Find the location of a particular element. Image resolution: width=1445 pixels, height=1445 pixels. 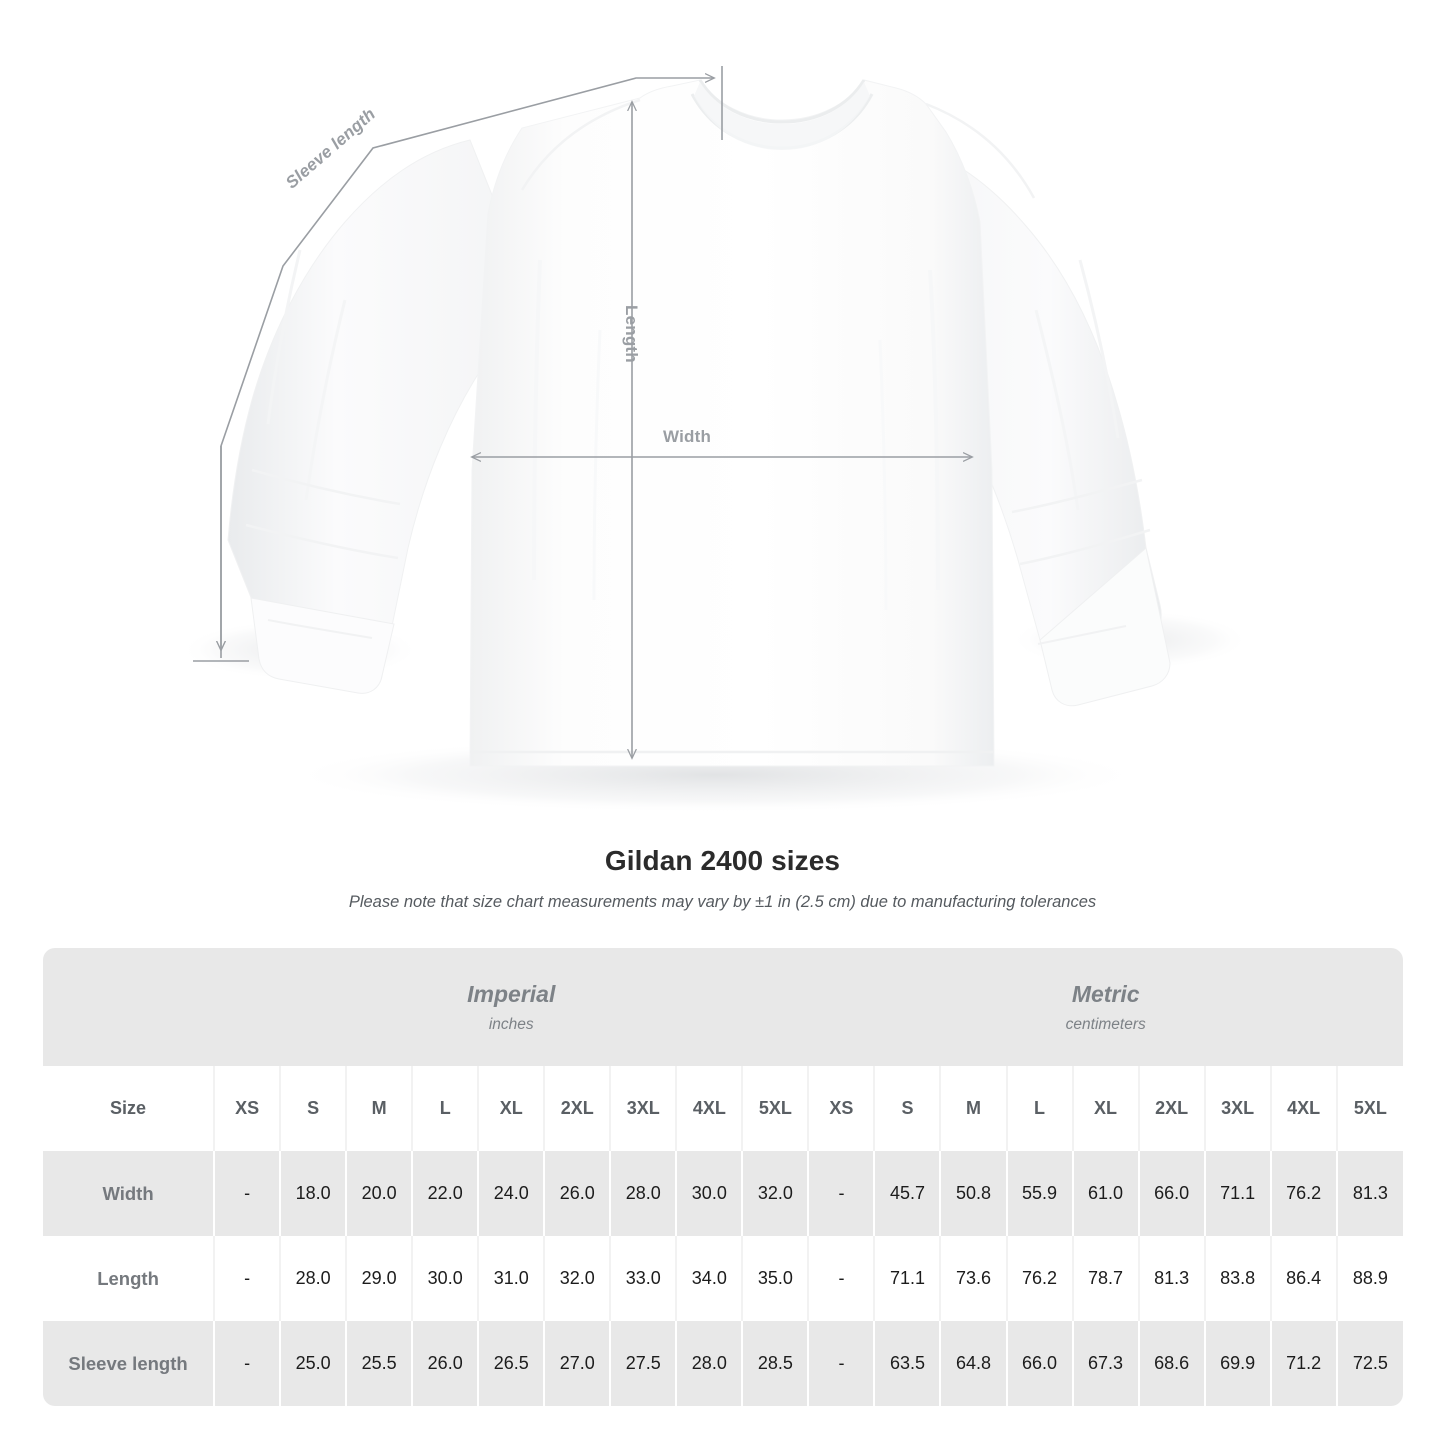

size-header-metric-m: M is located at coordinates (973, 1108).